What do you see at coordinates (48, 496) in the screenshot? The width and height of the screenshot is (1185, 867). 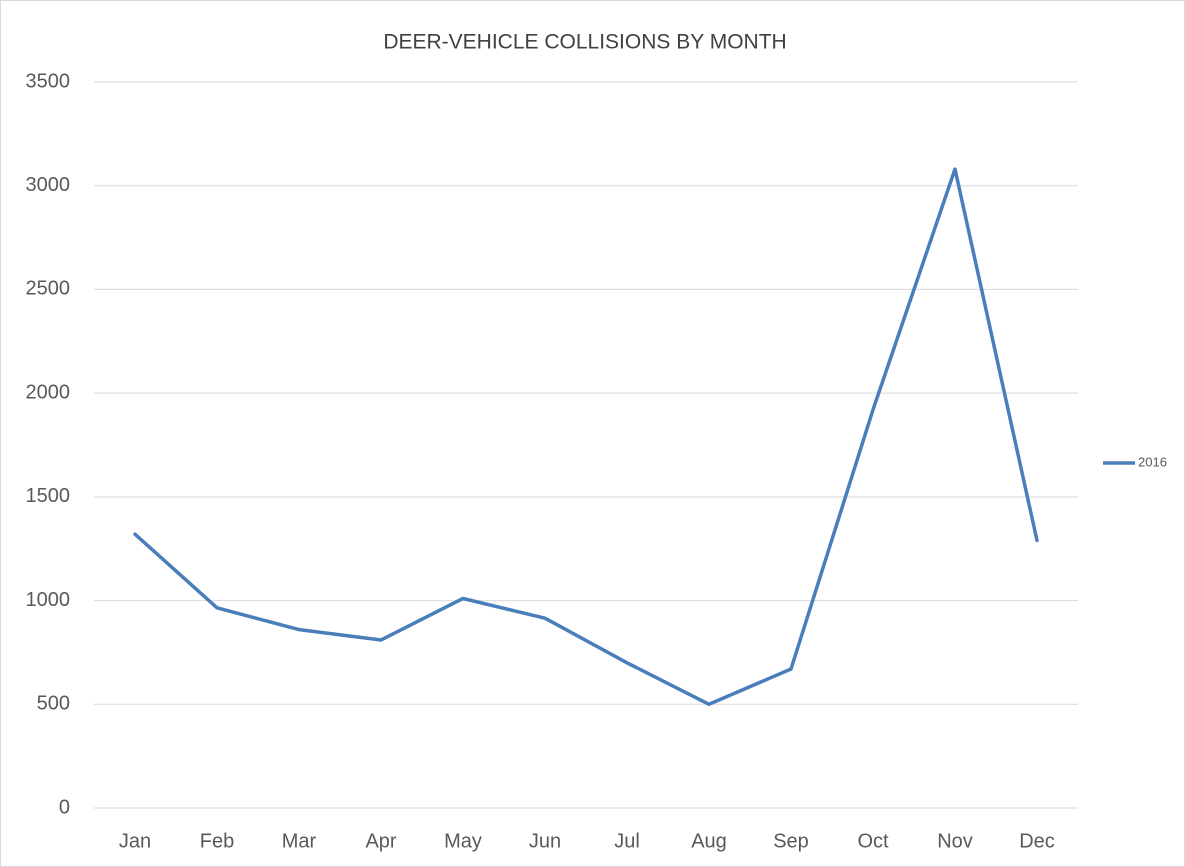 I see `y-tick-label: 1500` at bounding box center [48, 496].